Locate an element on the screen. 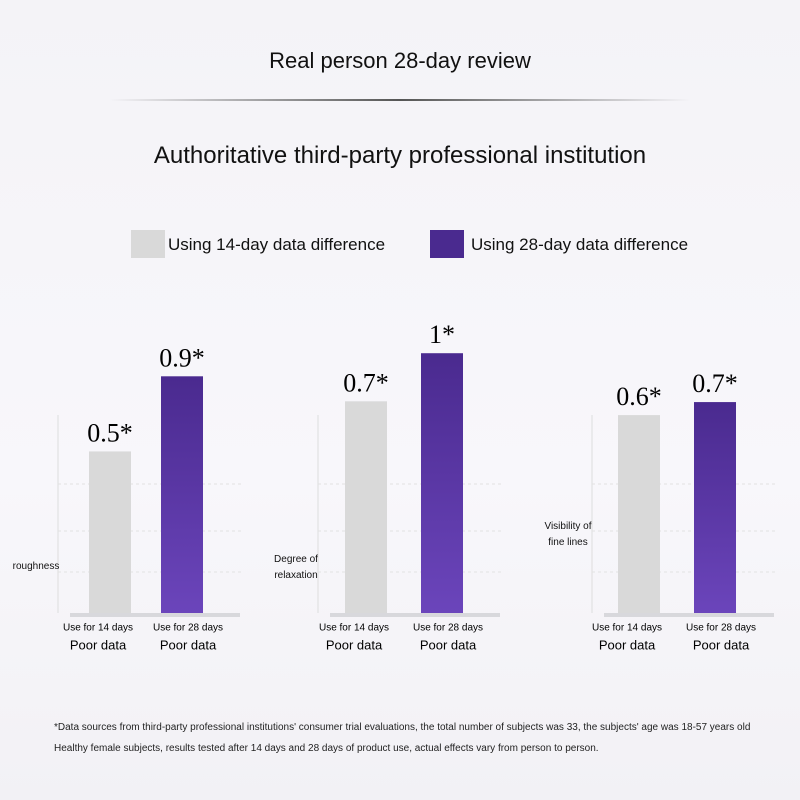 This screenshot has height=800, width=800. y-axis-label: roughness is located at coordinates (36, 566).